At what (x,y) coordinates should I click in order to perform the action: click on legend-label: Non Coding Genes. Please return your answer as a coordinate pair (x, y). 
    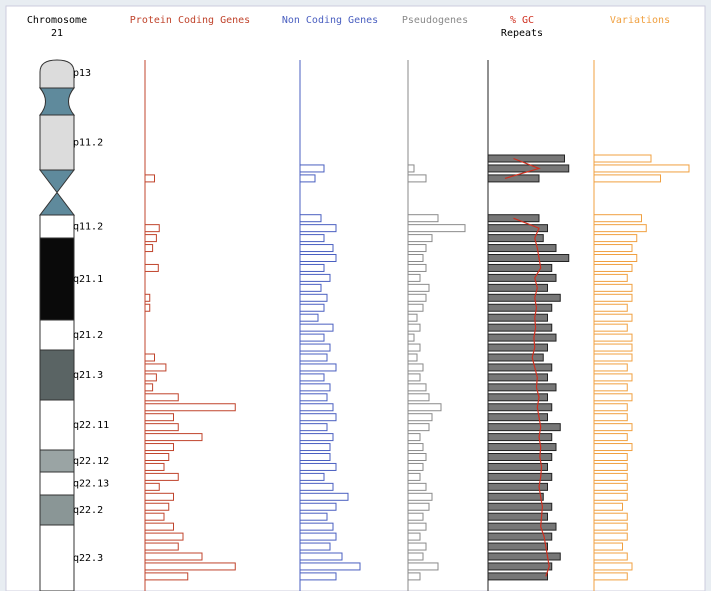
    Looking at the image, I should click on (330, 20).